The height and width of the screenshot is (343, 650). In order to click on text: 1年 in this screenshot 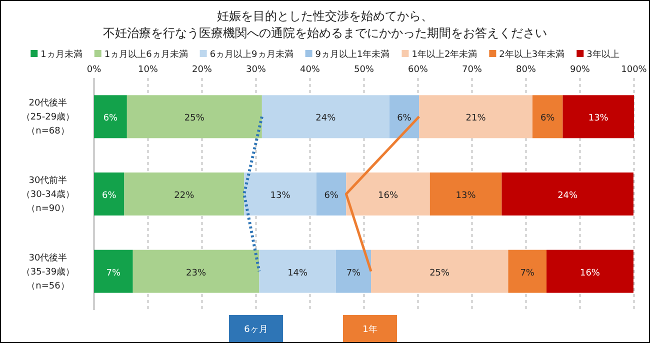, I will do `click(370, 329)`.